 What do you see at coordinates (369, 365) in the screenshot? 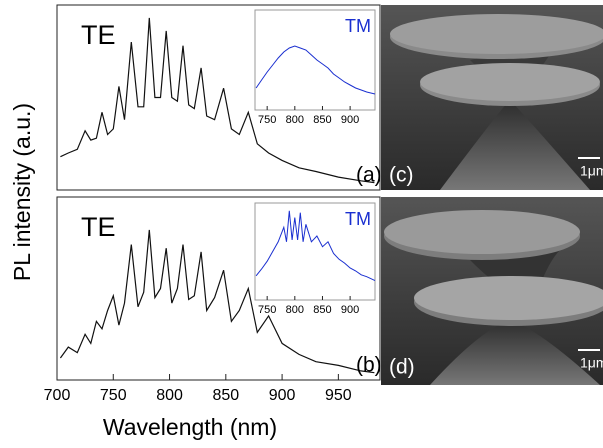
I see `panel-label: (b)` at bounding box center [369, 365].